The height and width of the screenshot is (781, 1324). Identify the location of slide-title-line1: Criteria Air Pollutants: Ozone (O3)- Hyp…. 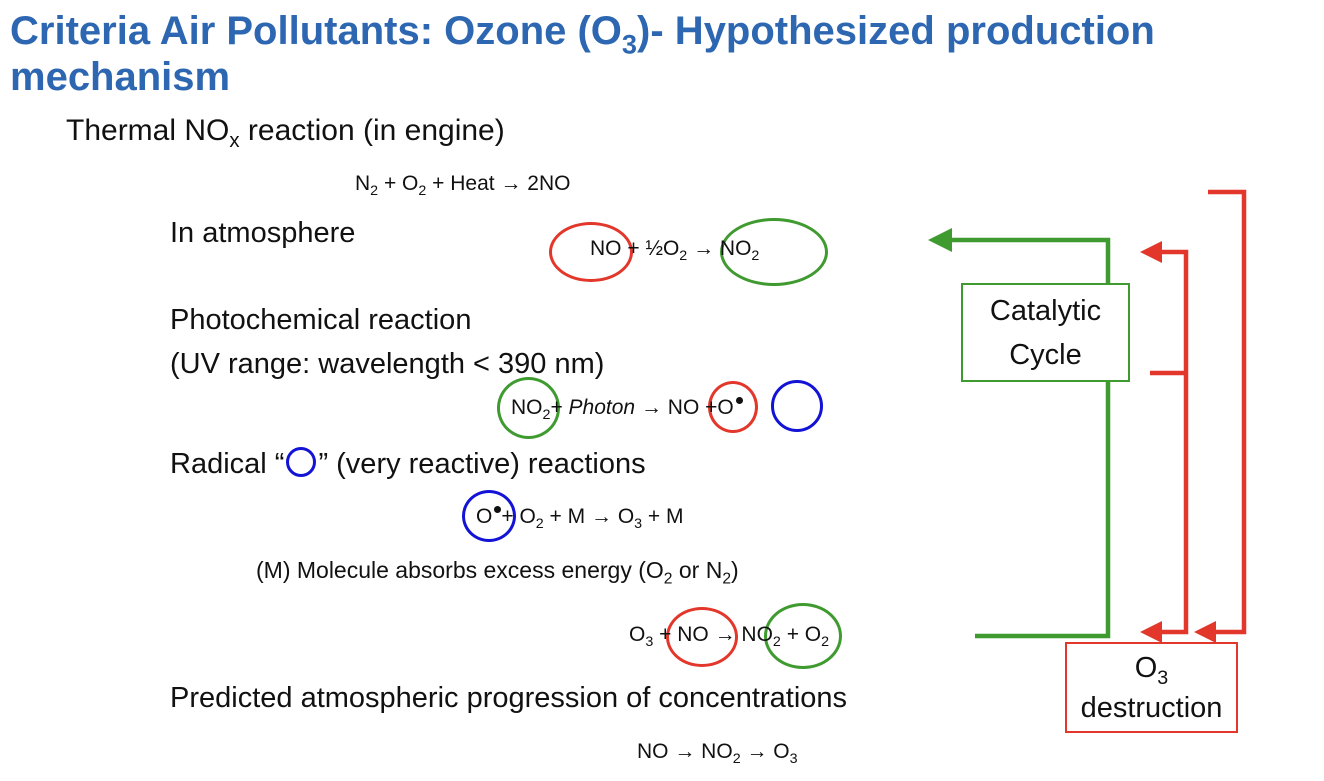
(582, 34).